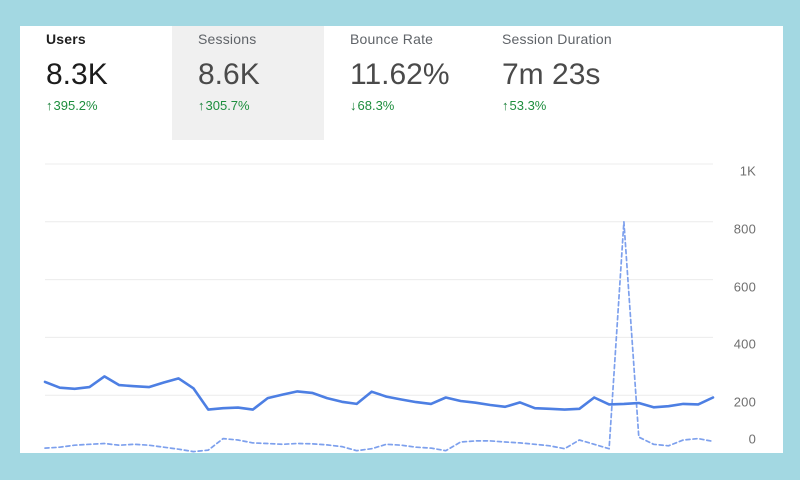 The height and width of the screenshot is (480, 800). I want to click on metric-tab-users: Users 8.3K ↑395.2%, so click(96, 83).